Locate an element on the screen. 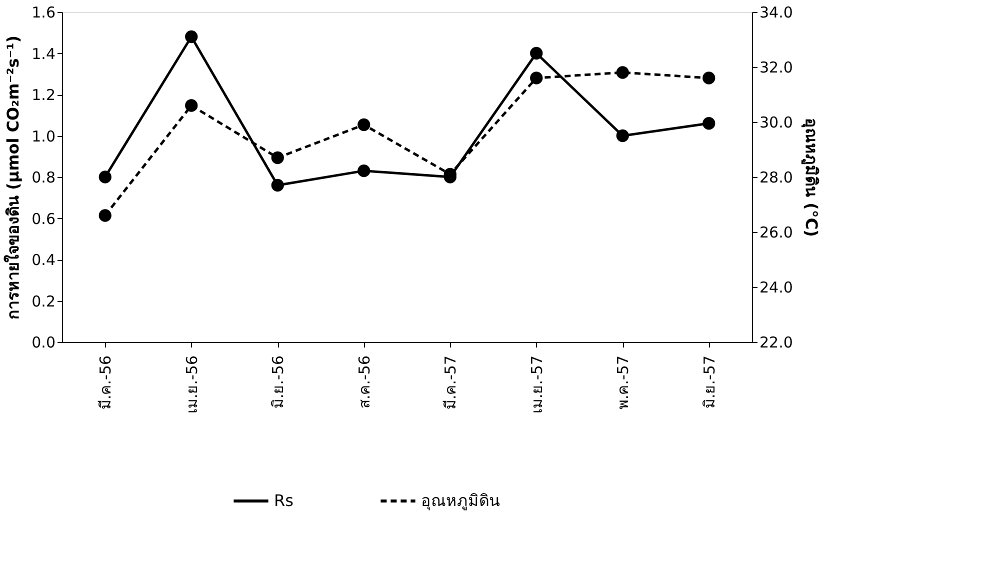  x-tick-label: เม.ย.-57 is located at coordinates (537, 385).